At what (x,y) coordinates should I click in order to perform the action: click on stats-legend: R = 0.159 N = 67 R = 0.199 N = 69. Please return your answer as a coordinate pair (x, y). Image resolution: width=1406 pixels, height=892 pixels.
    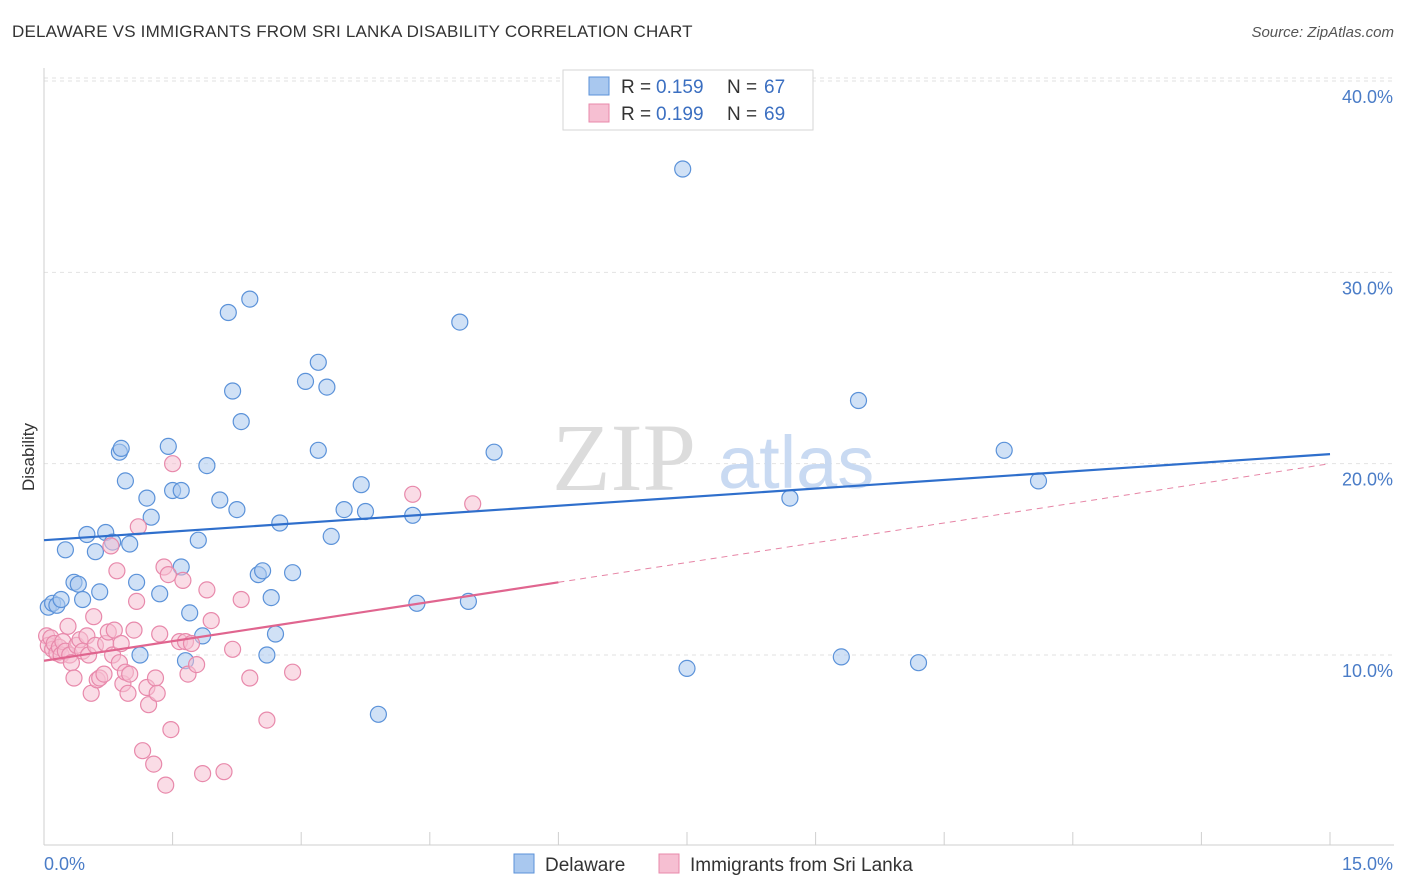
    Looking at the image, I should click on (688, 100).